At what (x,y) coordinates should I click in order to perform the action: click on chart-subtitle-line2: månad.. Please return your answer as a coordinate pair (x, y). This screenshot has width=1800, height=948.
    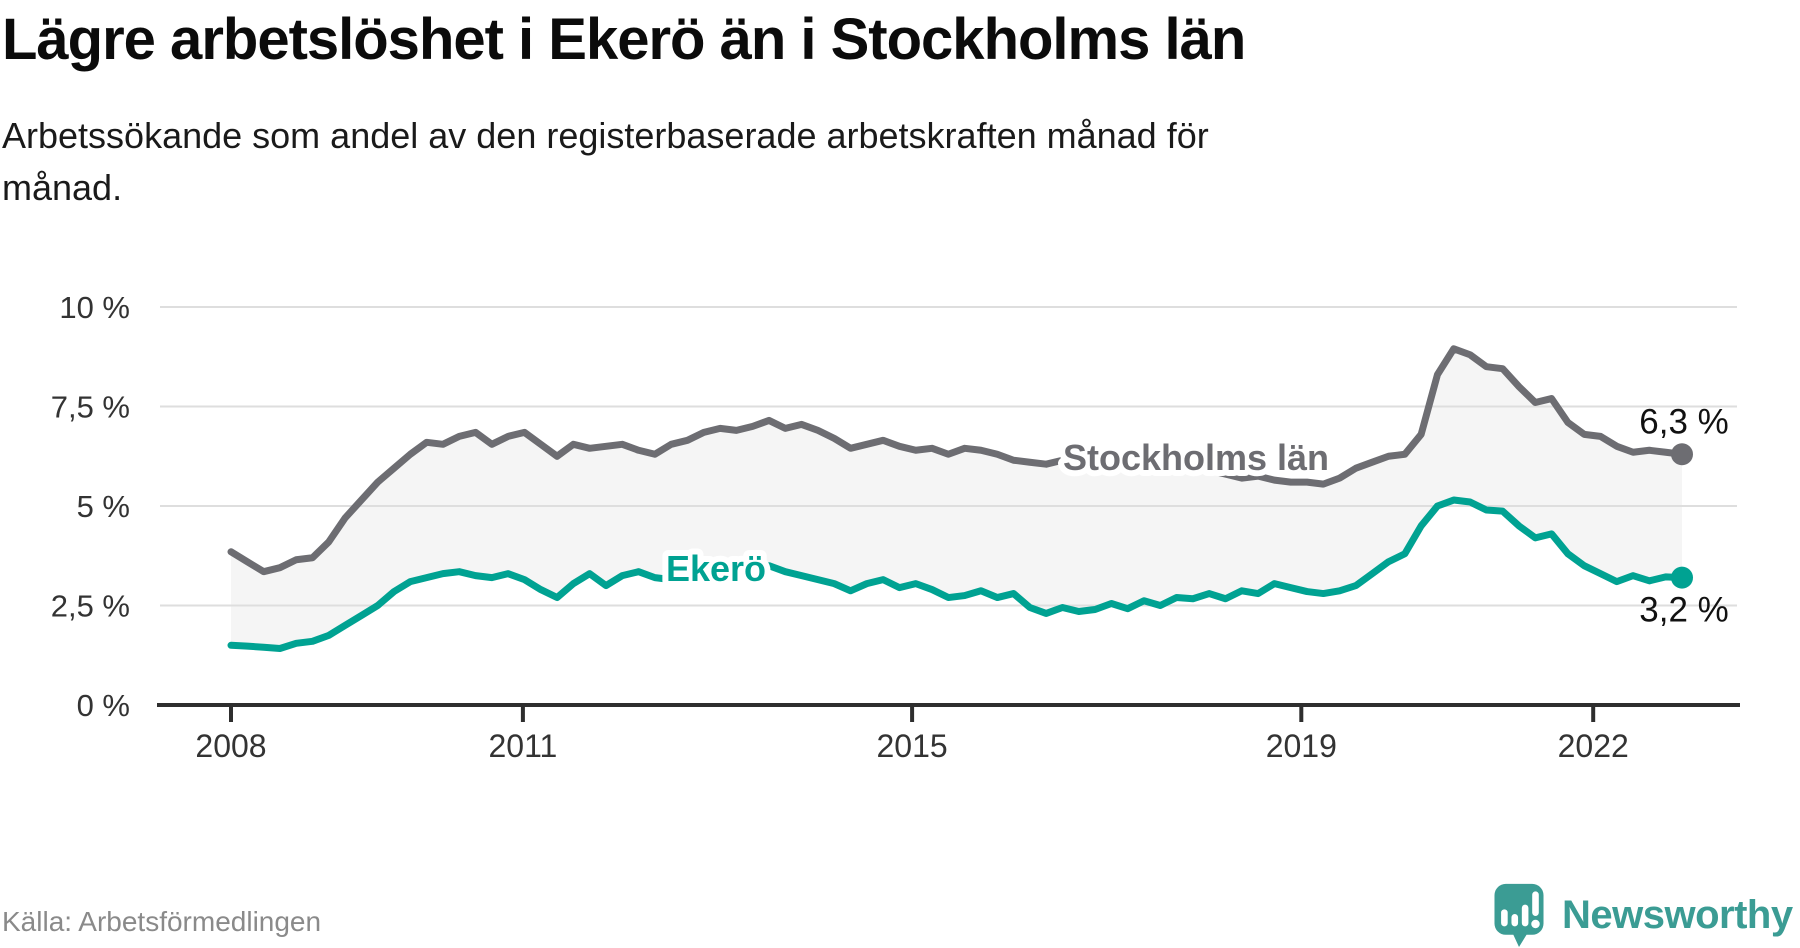
    Looking at the image, I should click on (62, 188).